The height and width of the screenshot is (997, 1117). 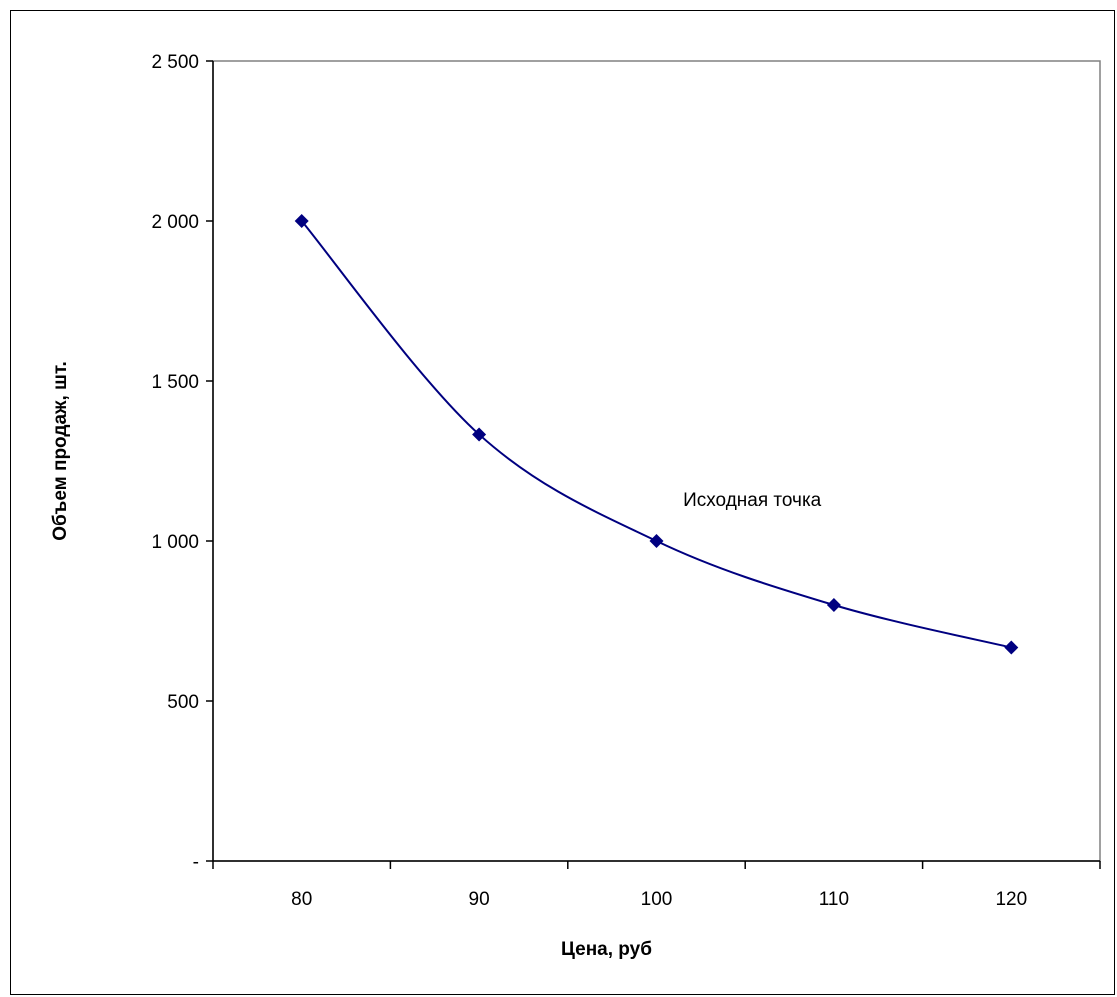 I want to click on x-tick-label: 120, so click(x=1011, y=899).